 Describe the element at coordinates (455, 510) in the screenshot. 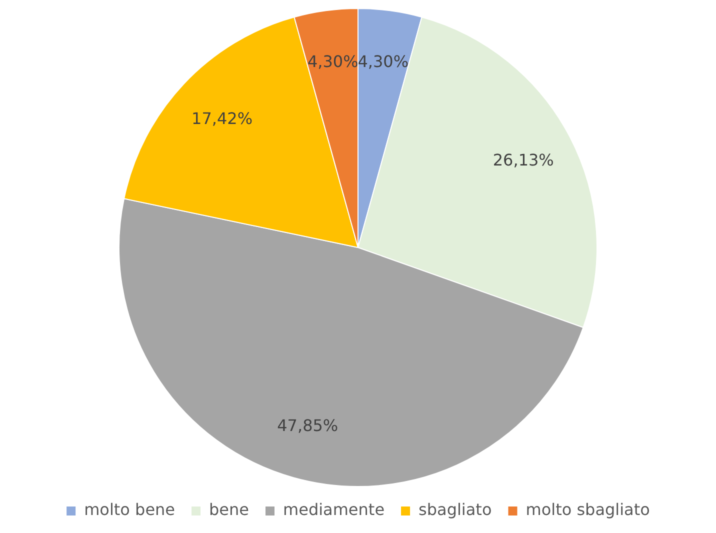

I see `legend-label: sbagliato` at that location.